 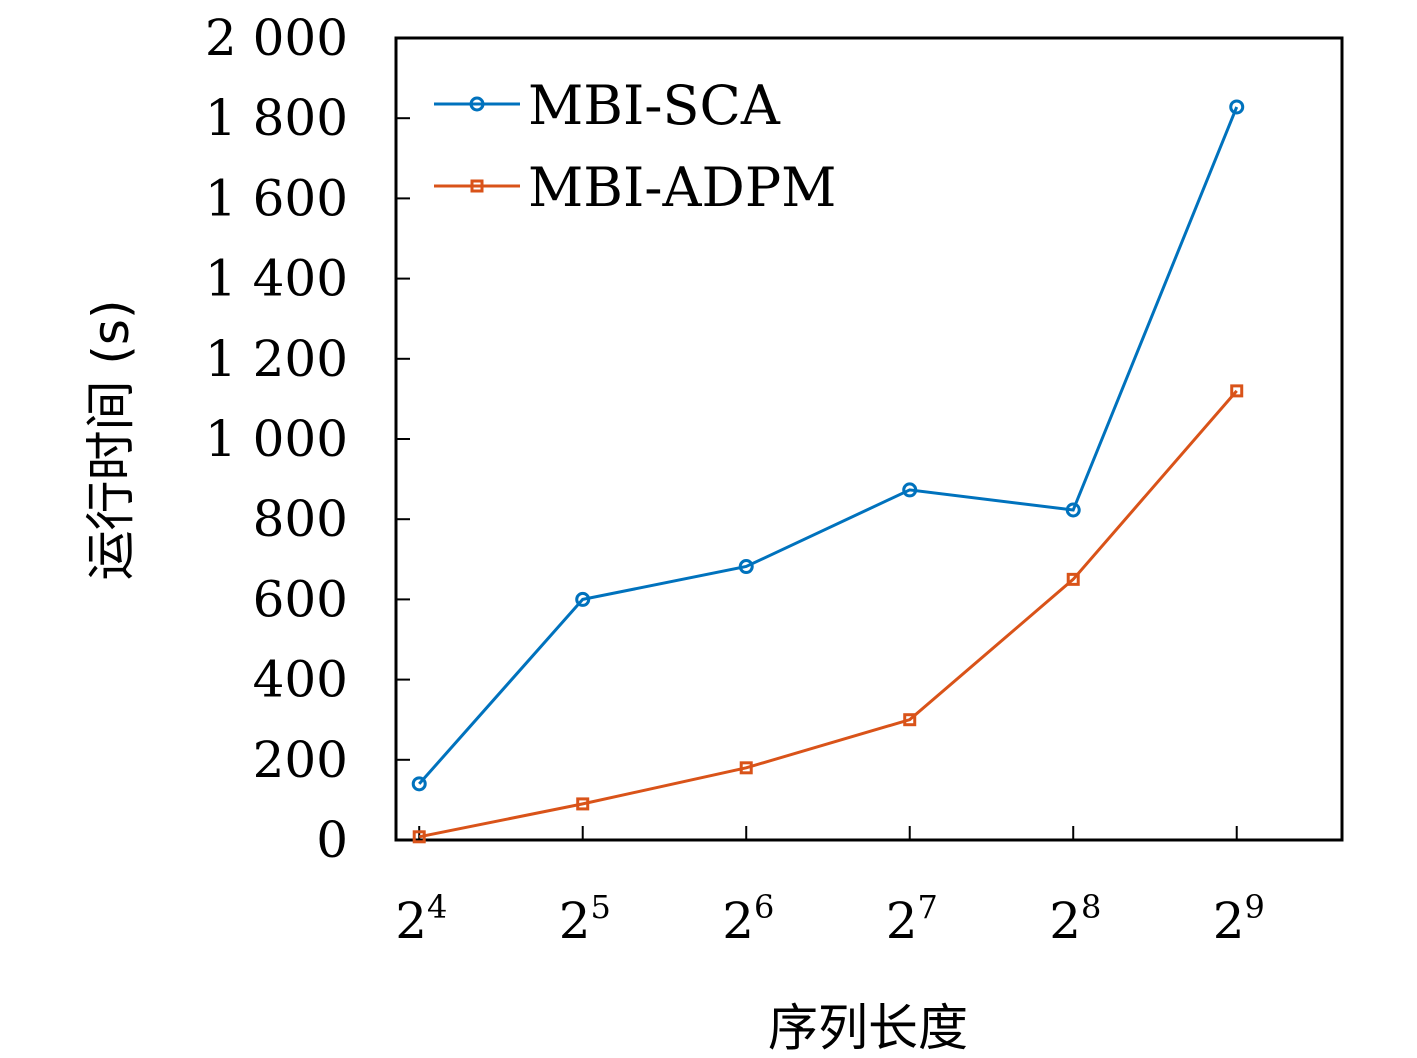 What do you see at coordinates (300, 599) in the screenshot?
I see `y-tick-label: 600` at bounding box center [300, 599].